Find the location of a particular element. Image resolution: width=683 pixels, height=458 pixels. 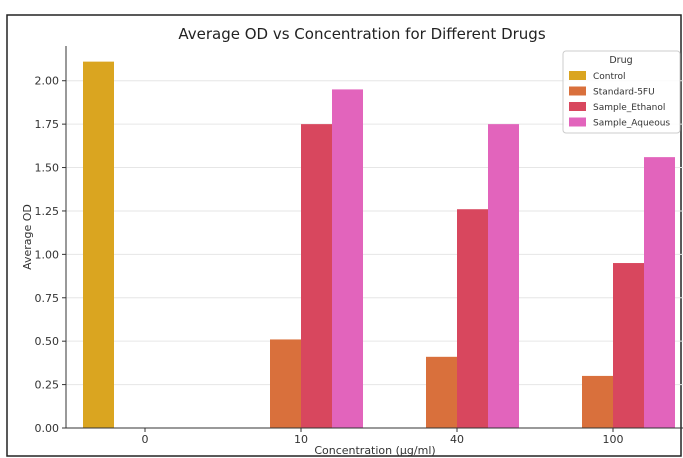

x-ticks: 0 10 40 100 is located at coordinates (383, 437).